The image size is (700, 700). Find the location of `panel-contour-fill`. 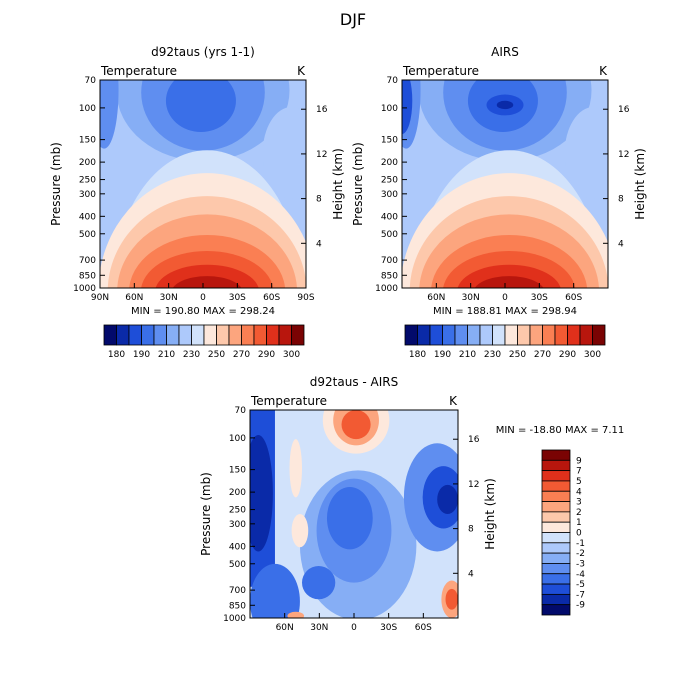

panel-contour-fill is located at coordinates (505, 184).